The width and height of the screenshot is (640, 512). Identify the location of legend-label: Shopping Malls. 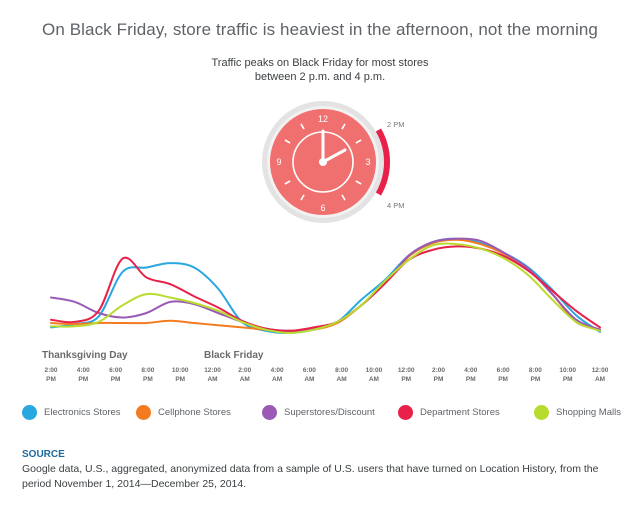
(588, 412).